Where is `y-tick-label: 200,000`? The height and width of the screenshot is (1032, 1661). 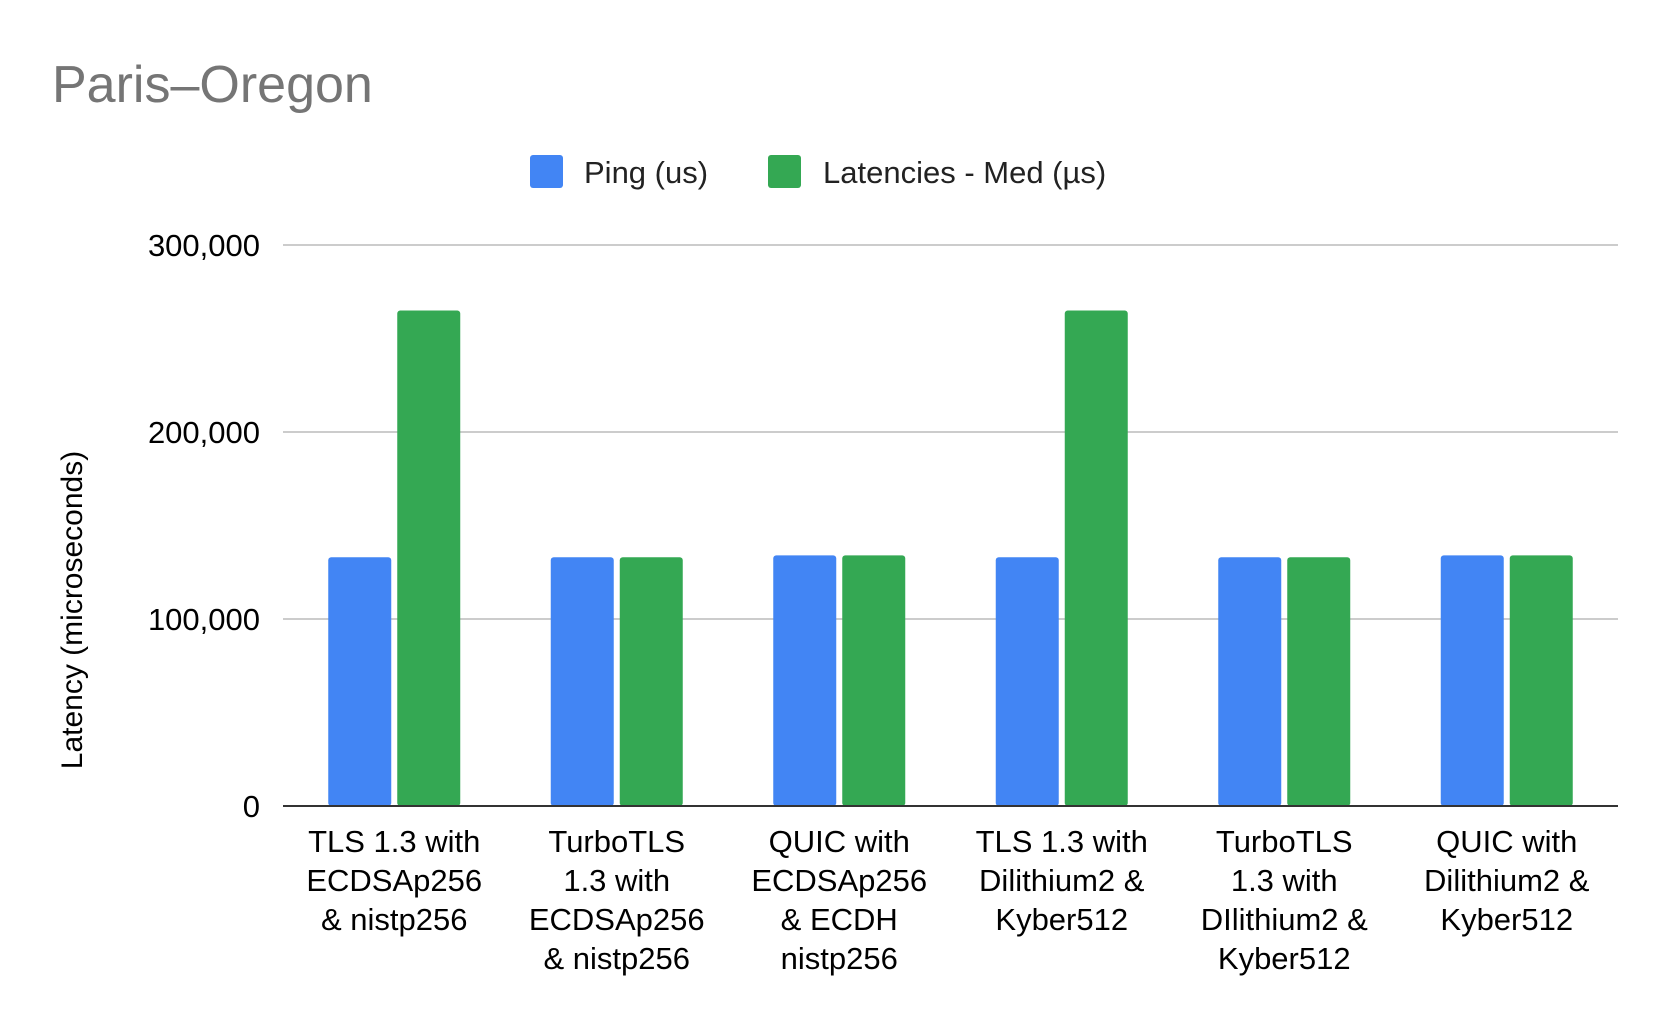 y-tick-label: 200,000 is located at coordinates (204, 432).